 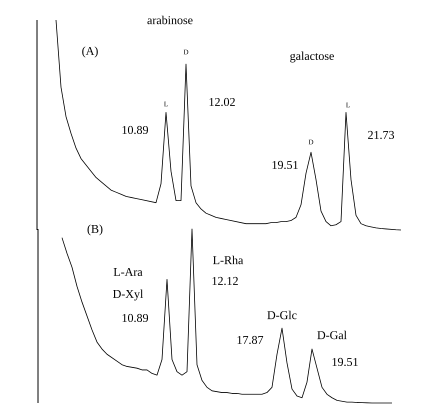 What do you see at coordinates (332, 335) in the screenshot?
I see `annotation: D-Gal` at bounding box center [332, 335].